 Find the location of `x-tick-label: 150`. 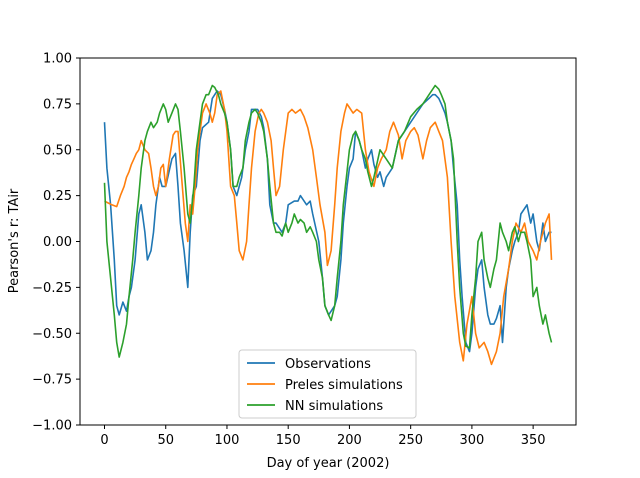

x-tick-label: 150 is located at coordinates (288, 440).